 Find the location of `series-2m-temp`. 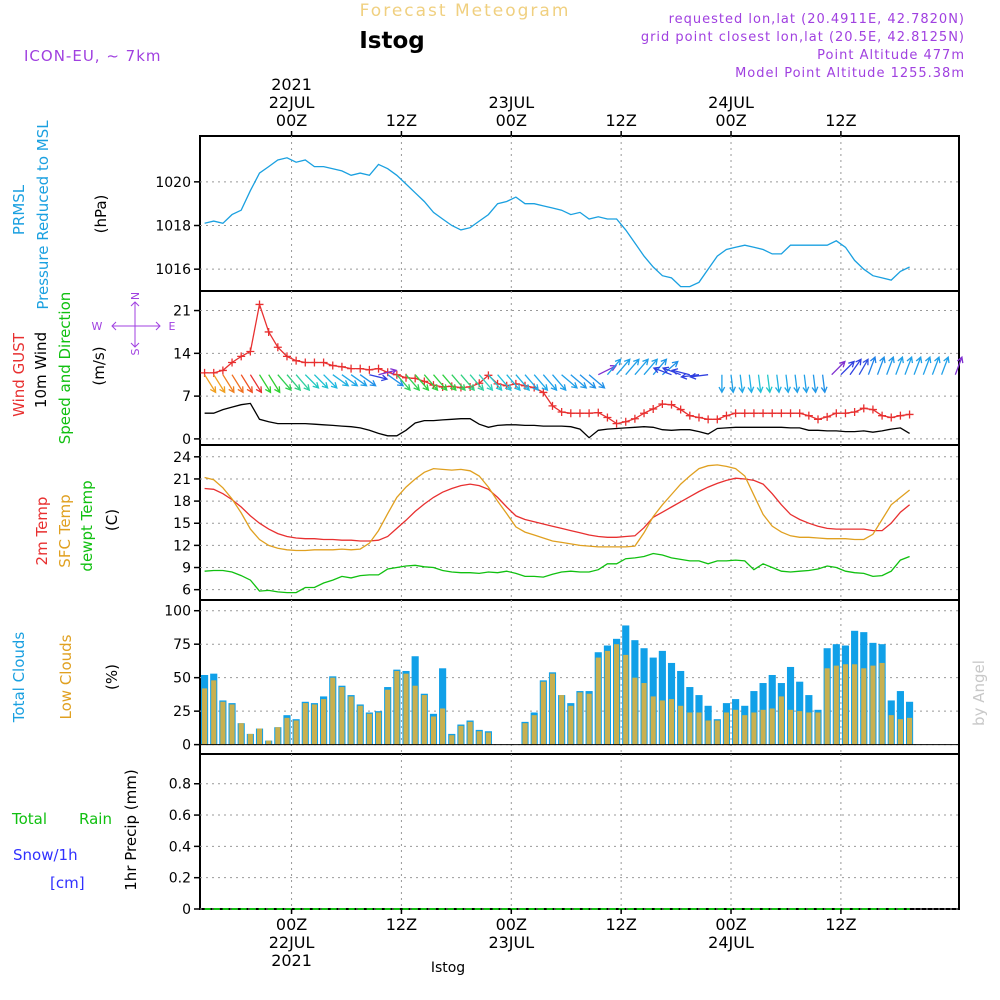

series-2m-temp is located at coordinates (557, 509).